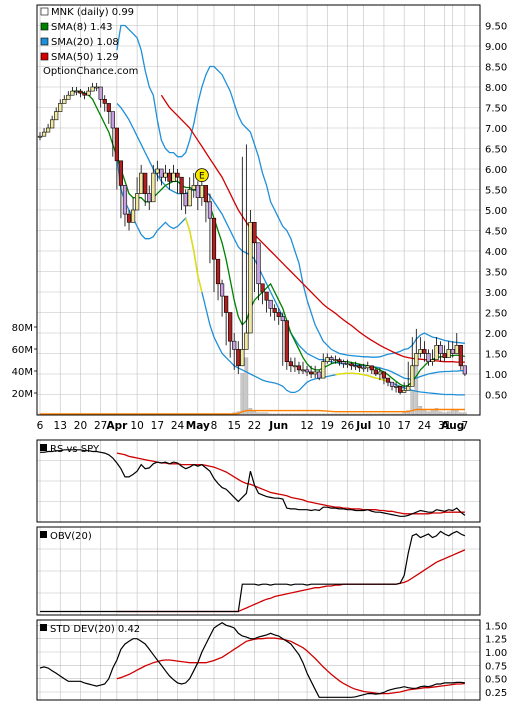  I want to click on price-tick-label: 2.50, so click(496, 314).